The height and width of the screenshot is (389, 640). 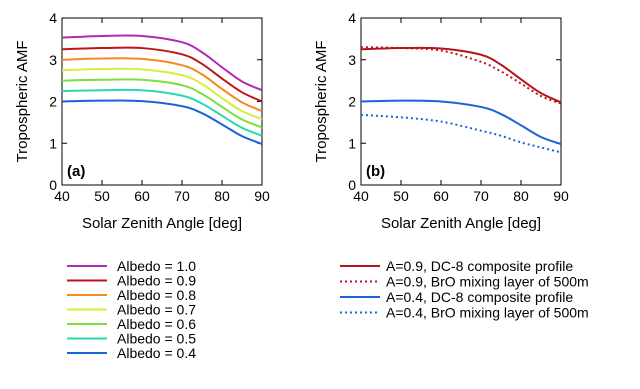 I want to click on legend-label: Albedo = 0.6, so click(x=156, y=324).